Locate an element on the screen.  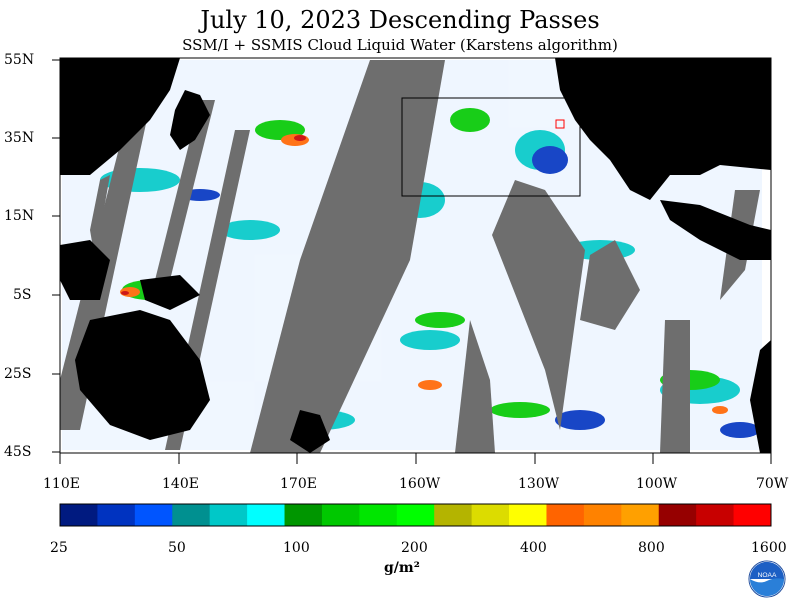
colorbar-label-400: 400 is located at coordinates (533, 548).